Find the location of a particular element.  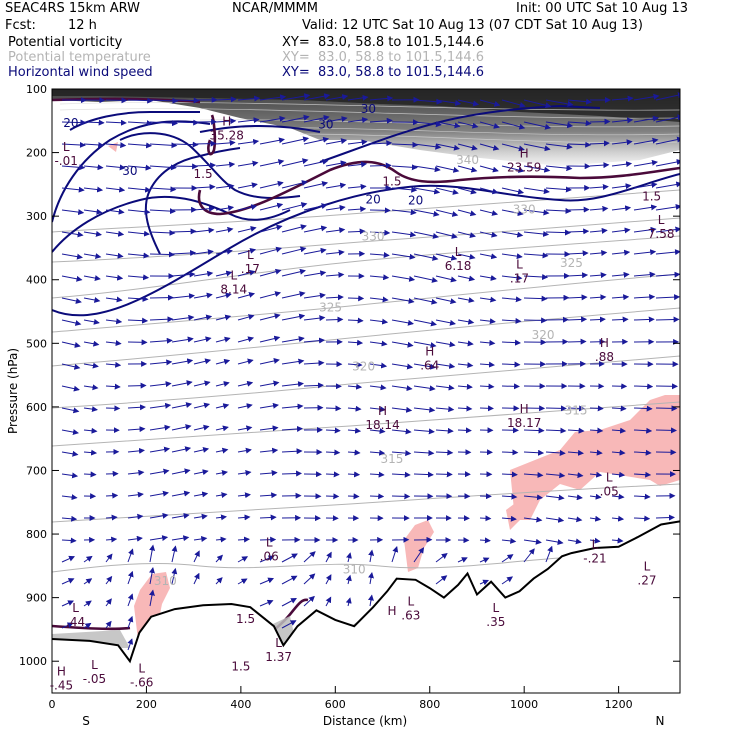

field-name-pv: Potential vorticity is located at coordinates (65, 42).